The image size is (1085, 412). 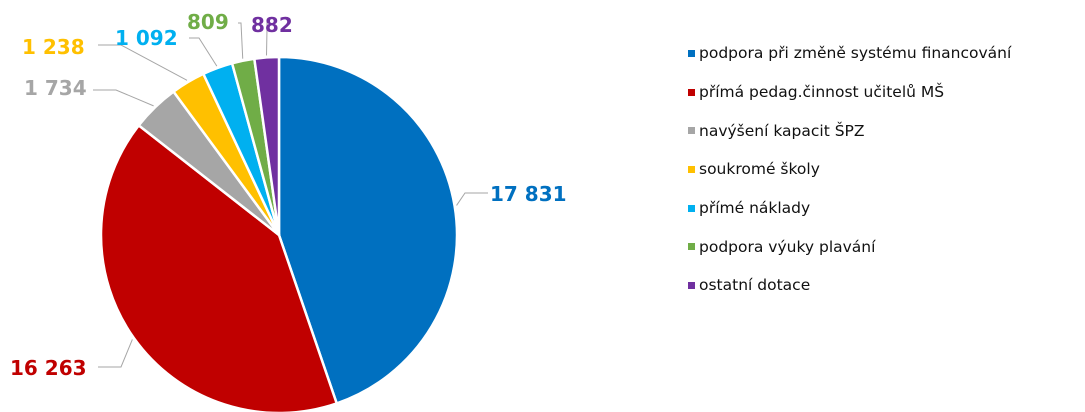 I want to click on leader-line-kapacit-spz, so click(x=123, y=98).